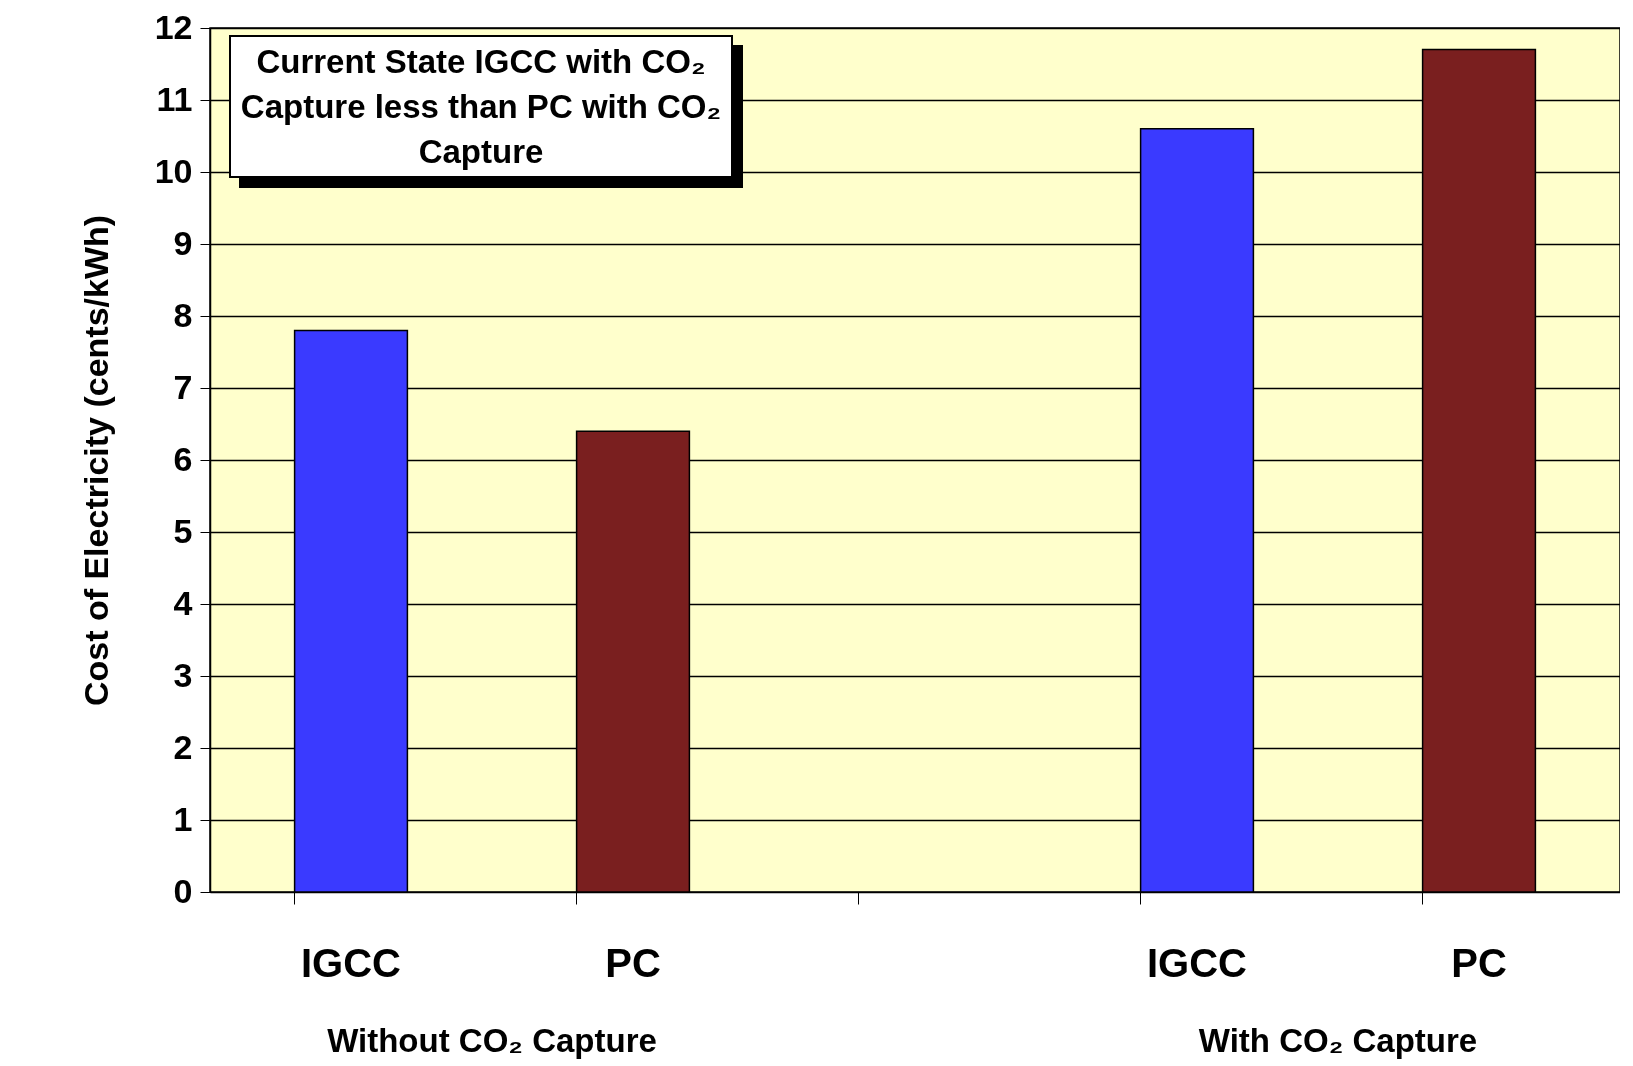 Image resolution: width=1633 pixels, height=1066 pixels. I want to click on y-tick-label: 6, so click(183, 458).